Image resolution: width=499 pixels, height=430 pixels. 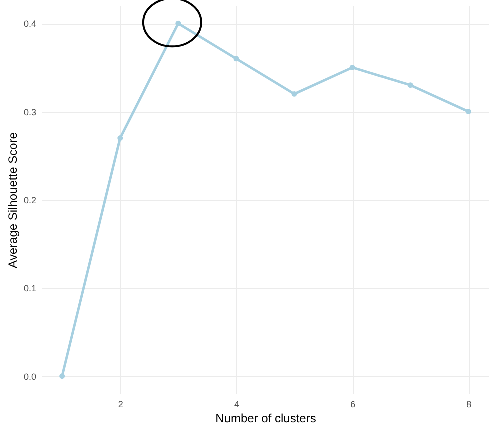 What do you see at coordinates (469, 405) in the screenshot?
I see `x-tick-label: 8` at bounding box center [469, 405].